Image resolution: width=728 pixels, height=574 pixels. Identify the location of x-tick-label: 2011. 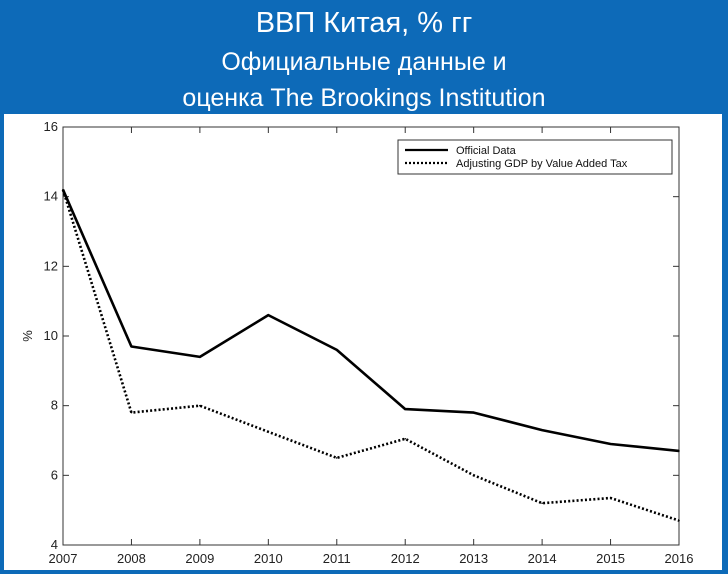
(337, 558).